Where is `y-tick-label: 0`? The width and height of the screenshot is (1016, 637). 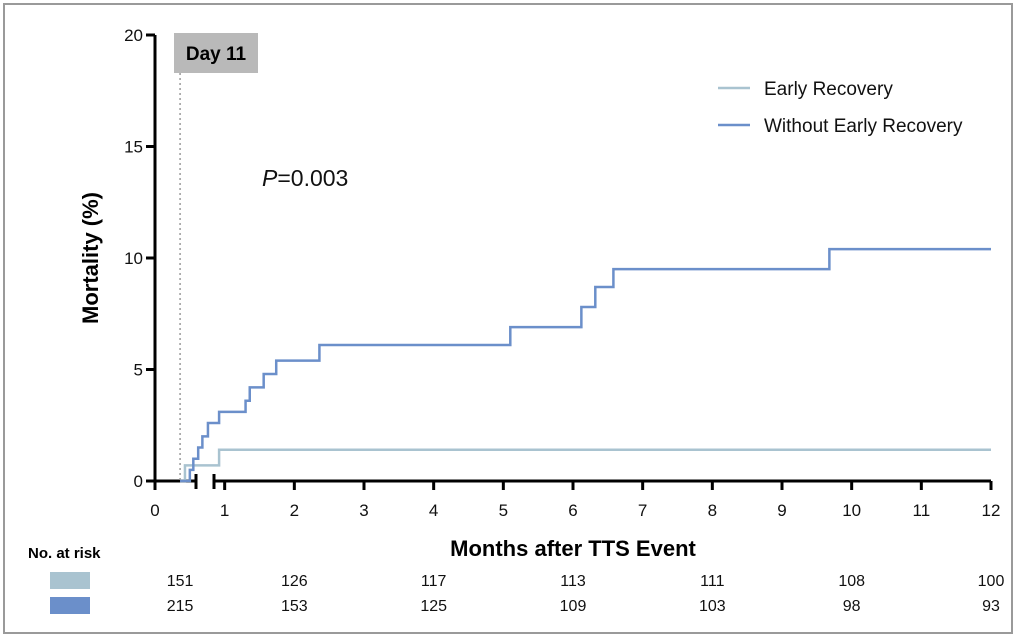
y-tick-label: 0 is located at coordinates (138, 481).